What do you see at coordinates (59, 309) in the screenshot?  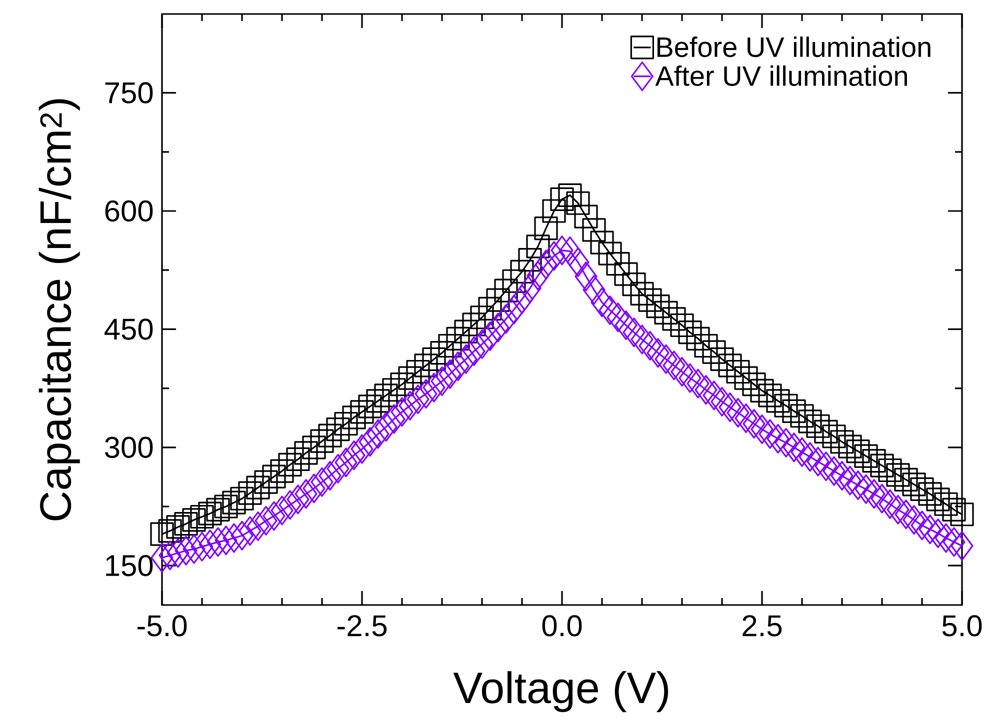 I see `y-axis-title: Capacitance (nF/cm$^{2}$)` at bounding box center [59, 309].